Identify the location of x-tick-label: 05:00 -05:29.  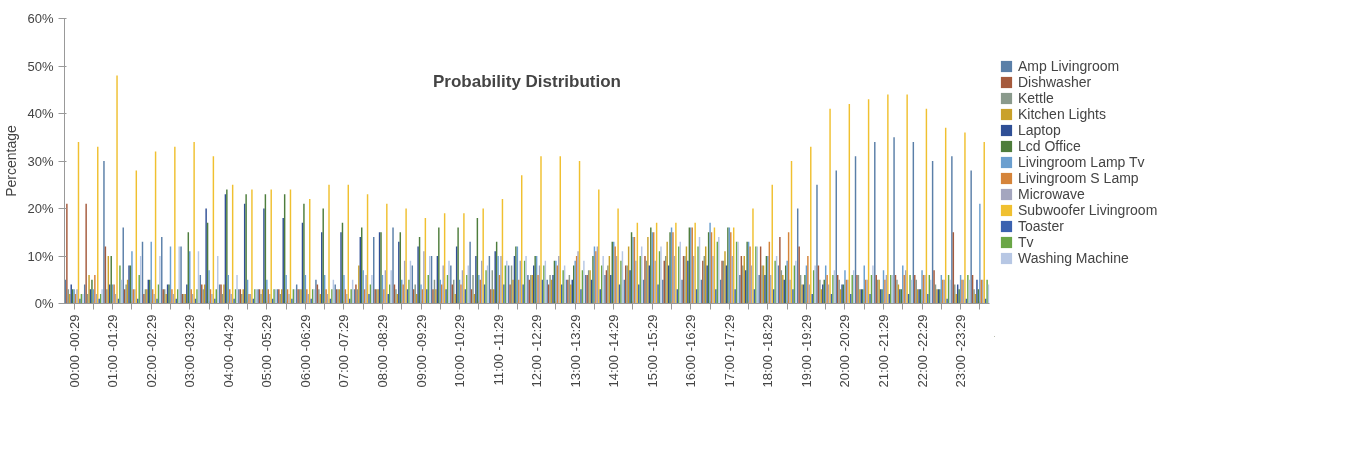
(267, 351).